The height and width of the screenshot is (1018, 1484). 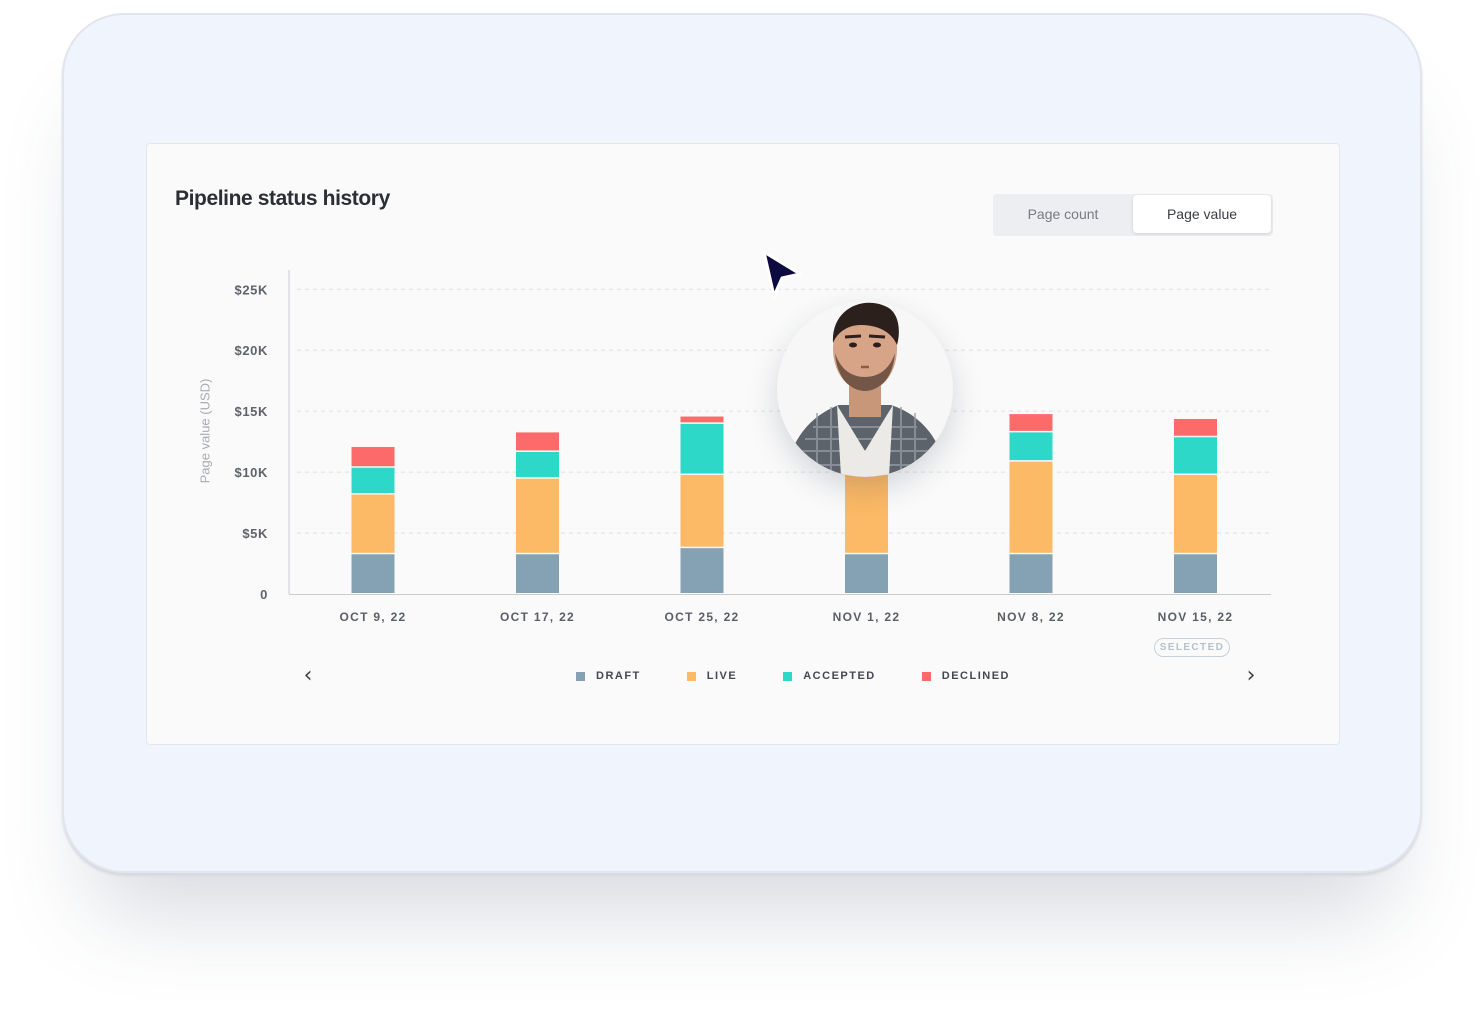 I want to click on legend-label-declined: DECLINED, so click(x=975, y=676).